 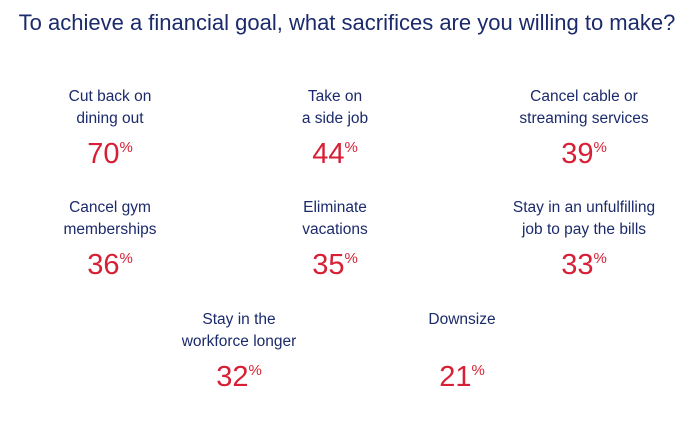 I want to click on stat-value: 39, so click(x=577, y=154).